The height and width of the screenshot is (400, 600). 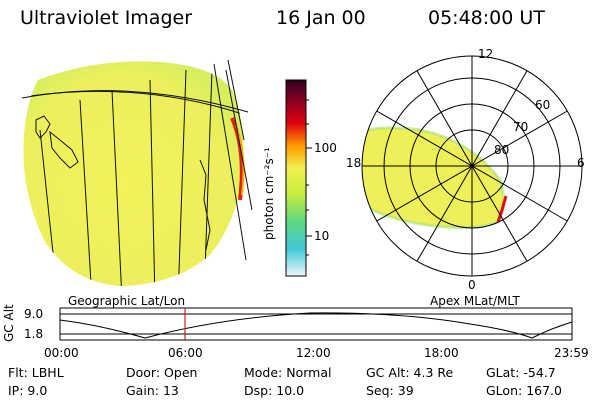 I want to click on info-ip-value: 9.0, so click(x=37, y=390).